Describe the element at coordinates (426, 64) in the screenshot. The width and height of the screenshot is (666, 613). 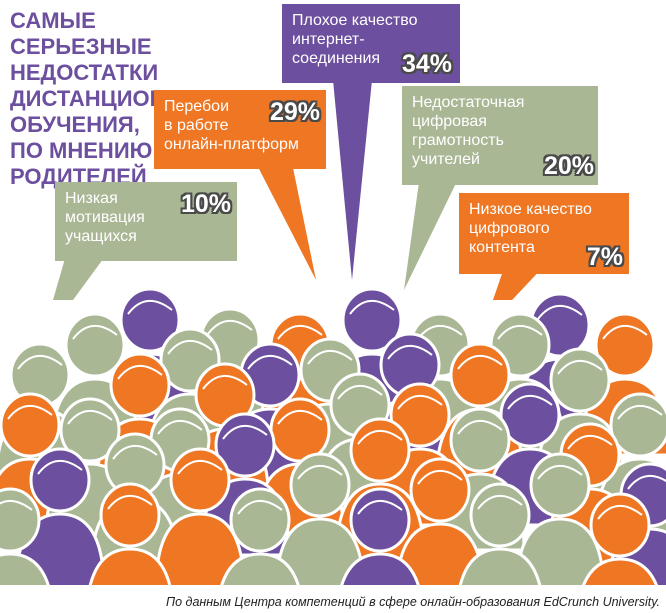
I see `bubble-value: 34%` at that location.